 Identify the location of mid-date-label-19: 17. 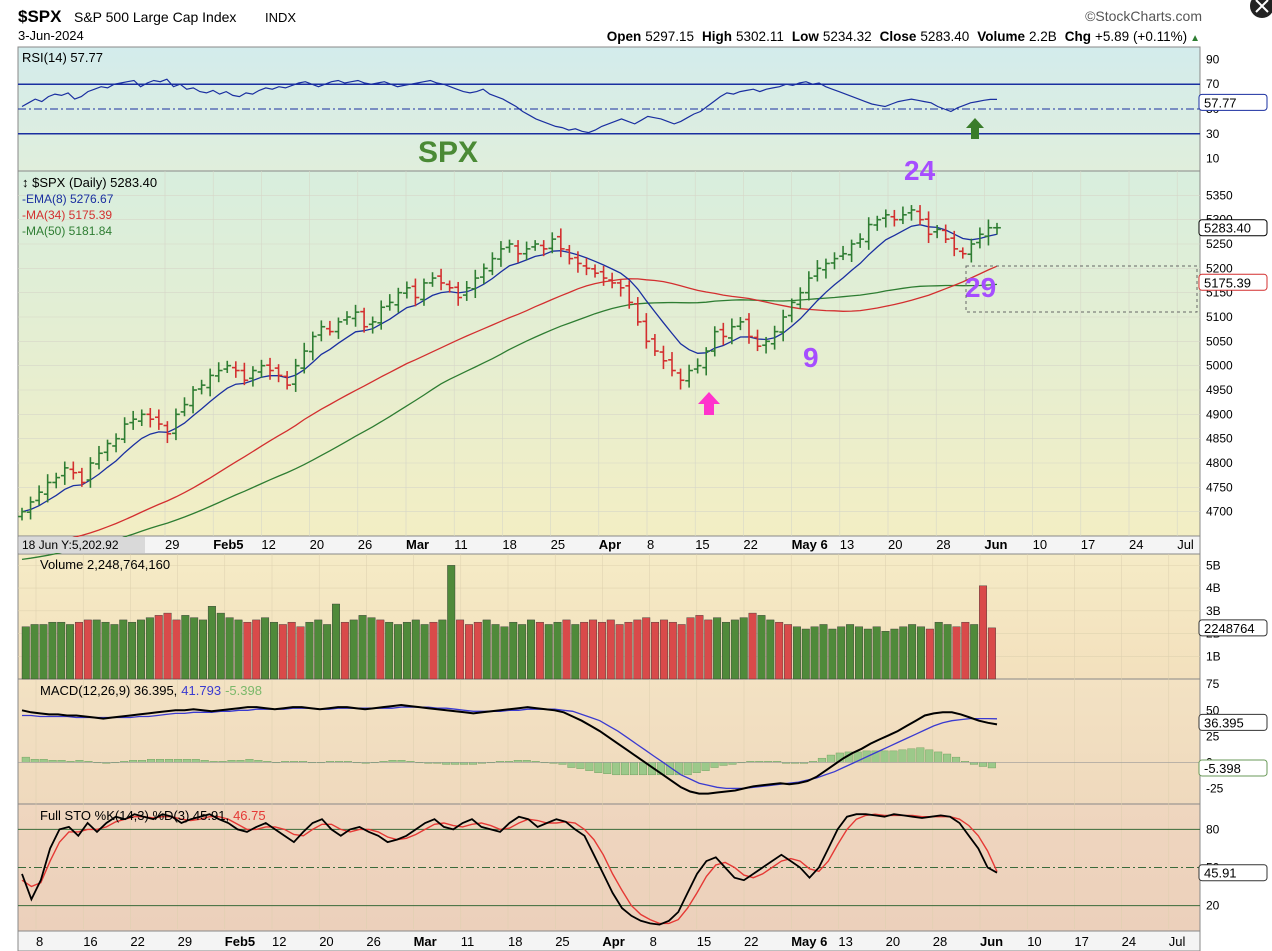
(1088, 544).